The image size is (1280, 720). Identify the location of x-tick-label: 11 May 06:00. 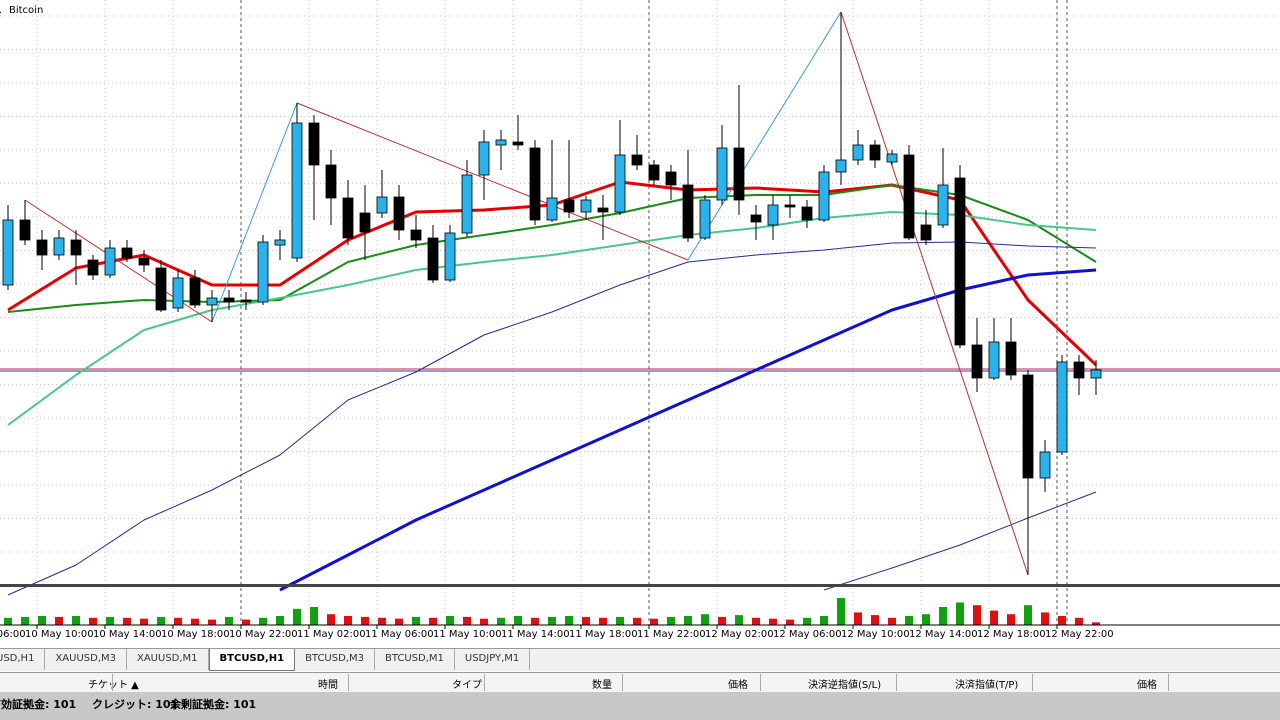
(399, 634).